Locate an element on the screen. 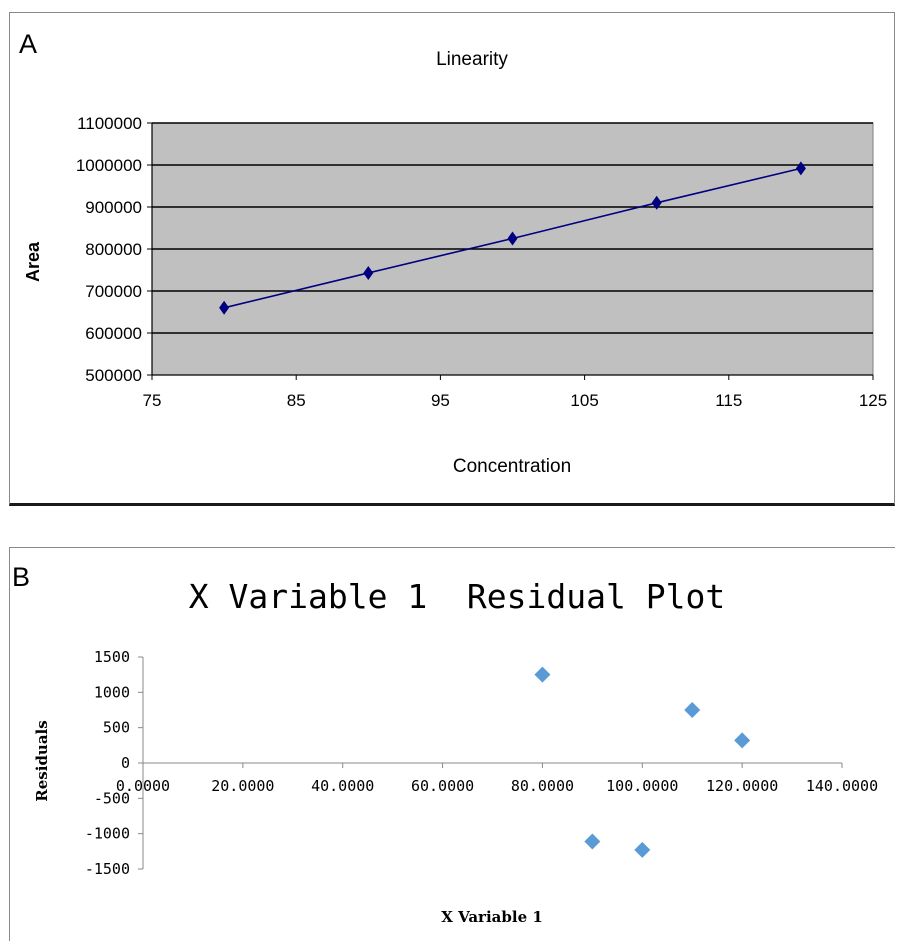 This screenshot has width=897, height=942. y-tick-label: 1000000 is located at coordinates (109, 165).